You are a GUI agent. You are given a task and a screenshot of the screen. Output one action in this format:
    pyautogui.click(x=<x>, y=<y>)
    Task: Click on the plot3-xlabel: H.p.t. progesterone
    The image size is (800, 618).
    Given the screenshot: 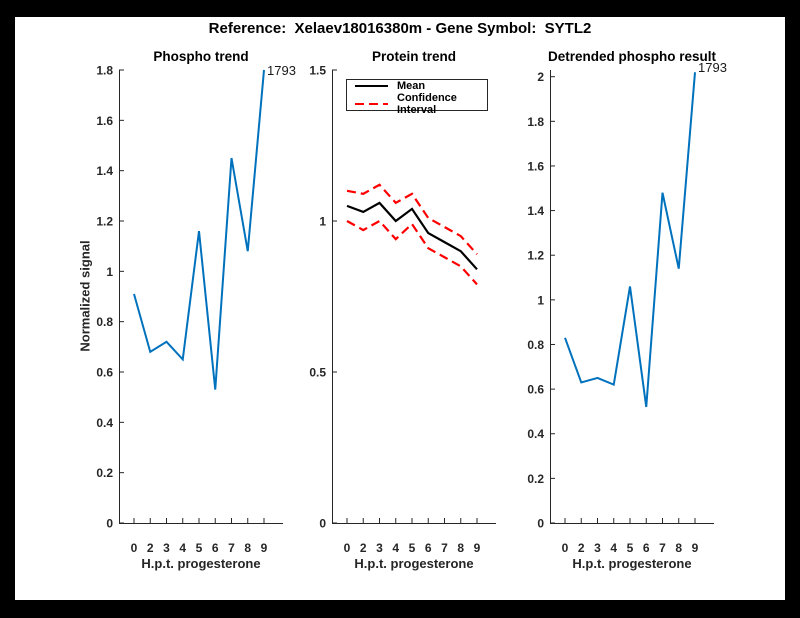 What is the action you would take?
    pyautogui.click(x=632, y=563)
    